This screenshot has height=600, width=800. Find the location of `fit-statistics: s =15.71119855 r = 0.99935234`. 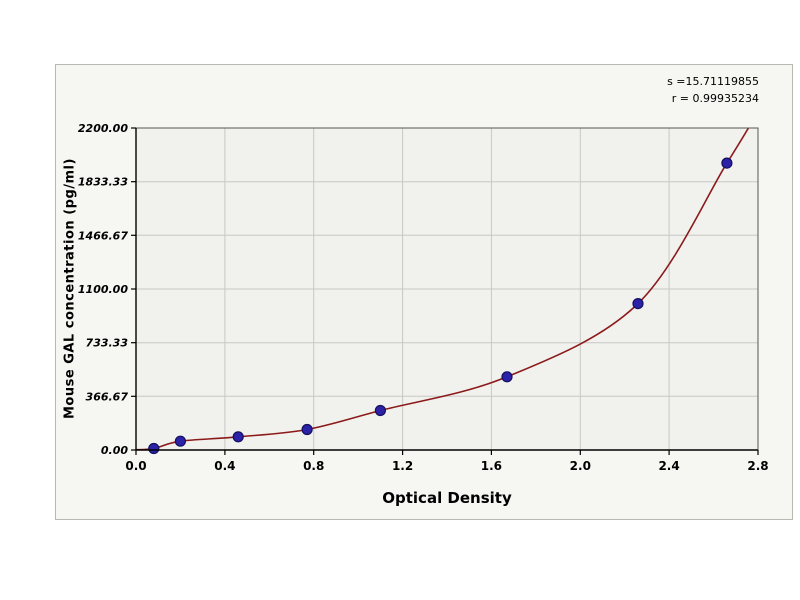

fit-statistics: s =15.71119855 r = 0.99935234 is located at coordinates (713, 90).